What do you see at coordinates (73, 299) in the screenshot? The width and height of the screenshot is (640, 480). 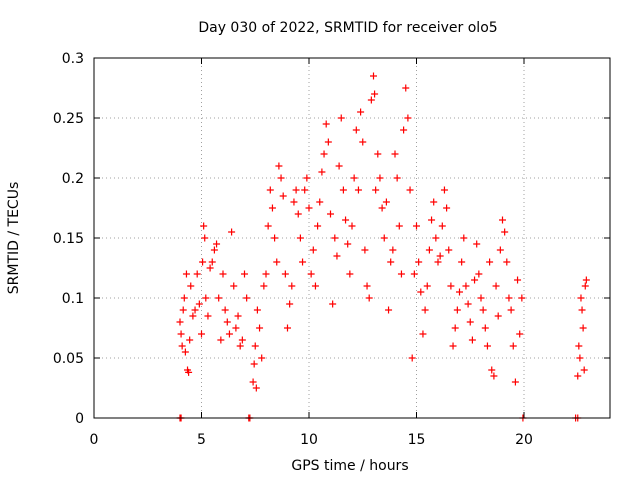 I see `y-tick-label: 0.1` at bounding box center [73, 299].